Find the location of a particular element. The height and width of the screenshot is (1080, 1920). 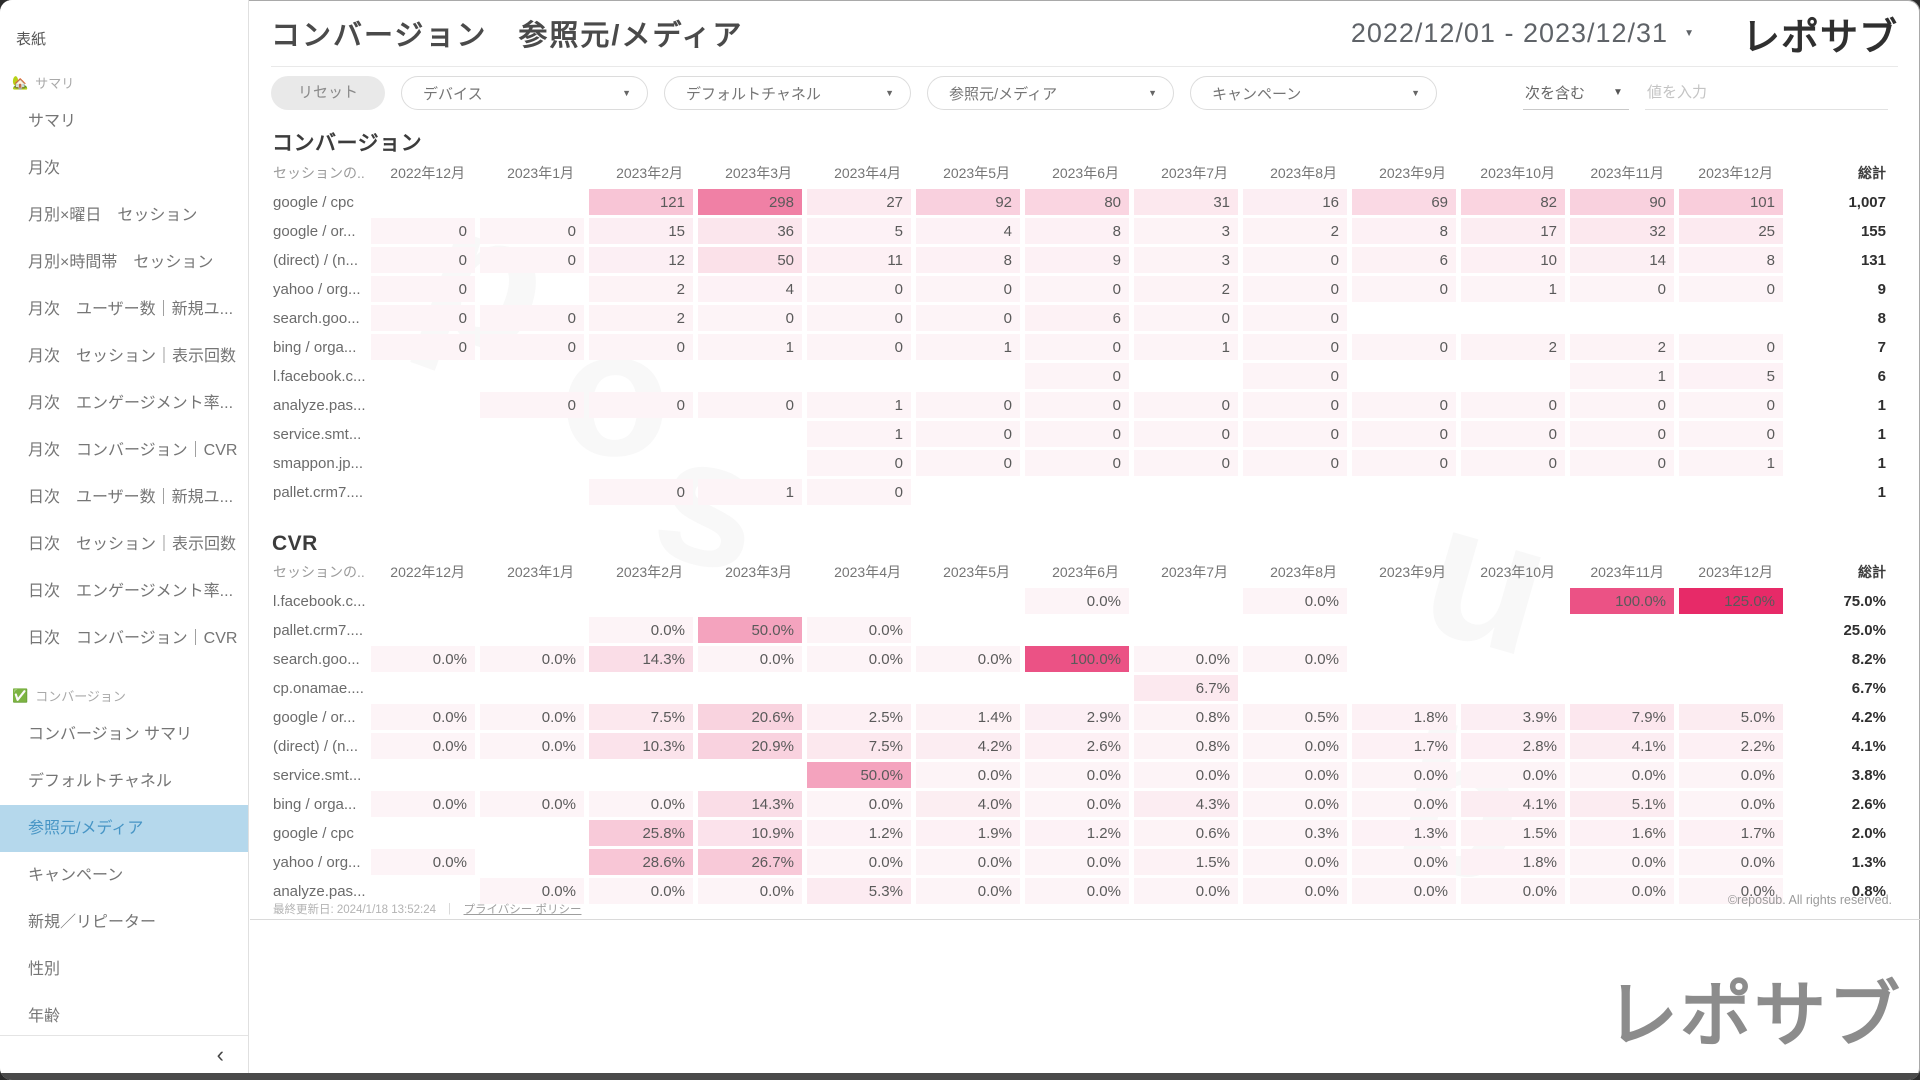

date-range-picker: 2022/12/01 - 2023/12/31 ▼ is located at coordinates (1522, 33).